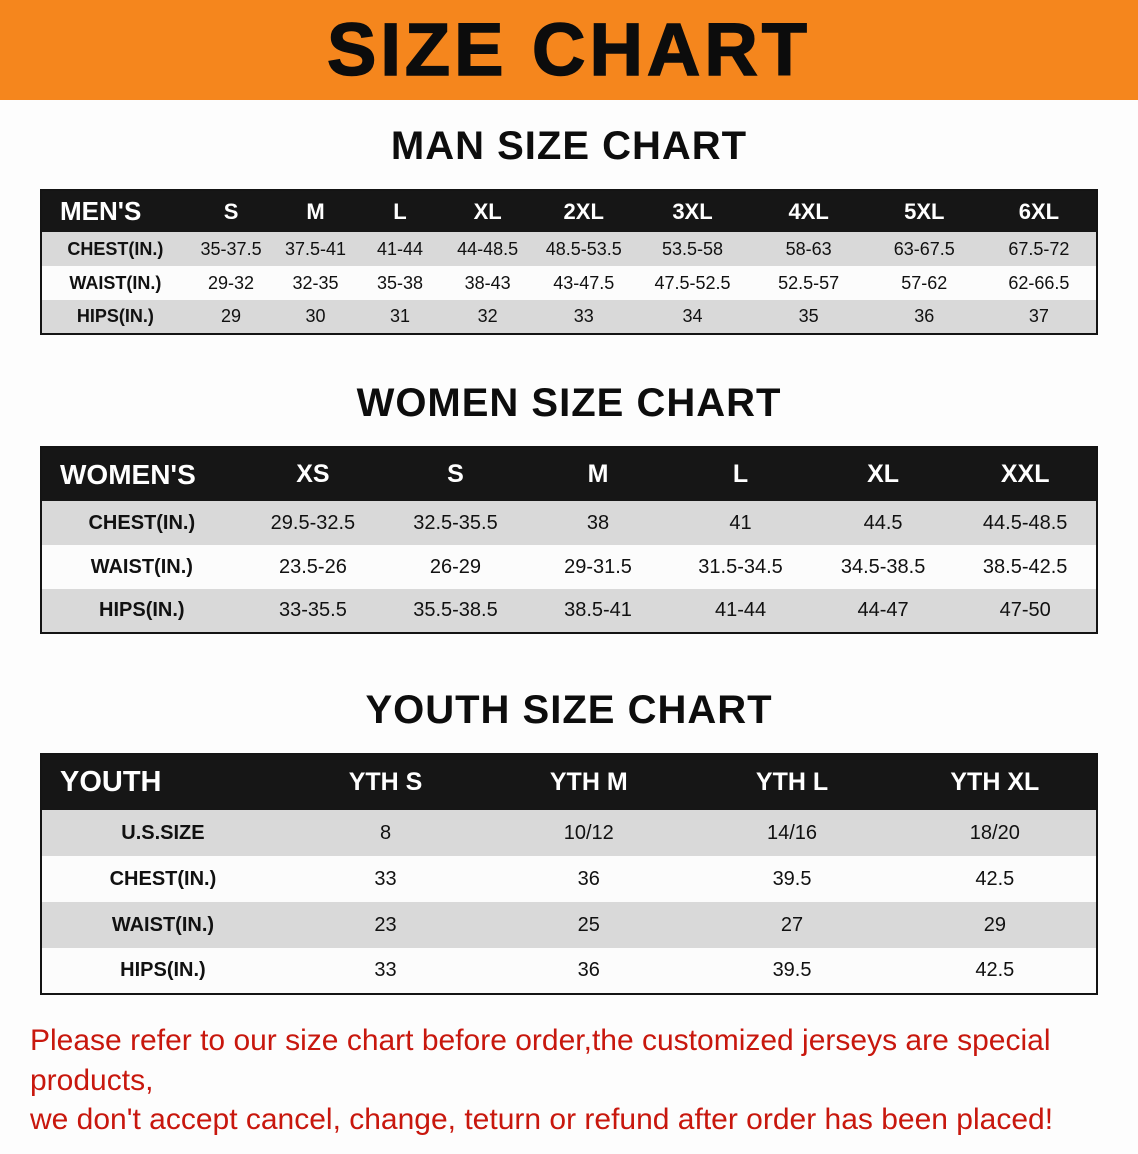 The image size is (1138, 1154). I want to click on size-value: 26-29, so click(455, 566).